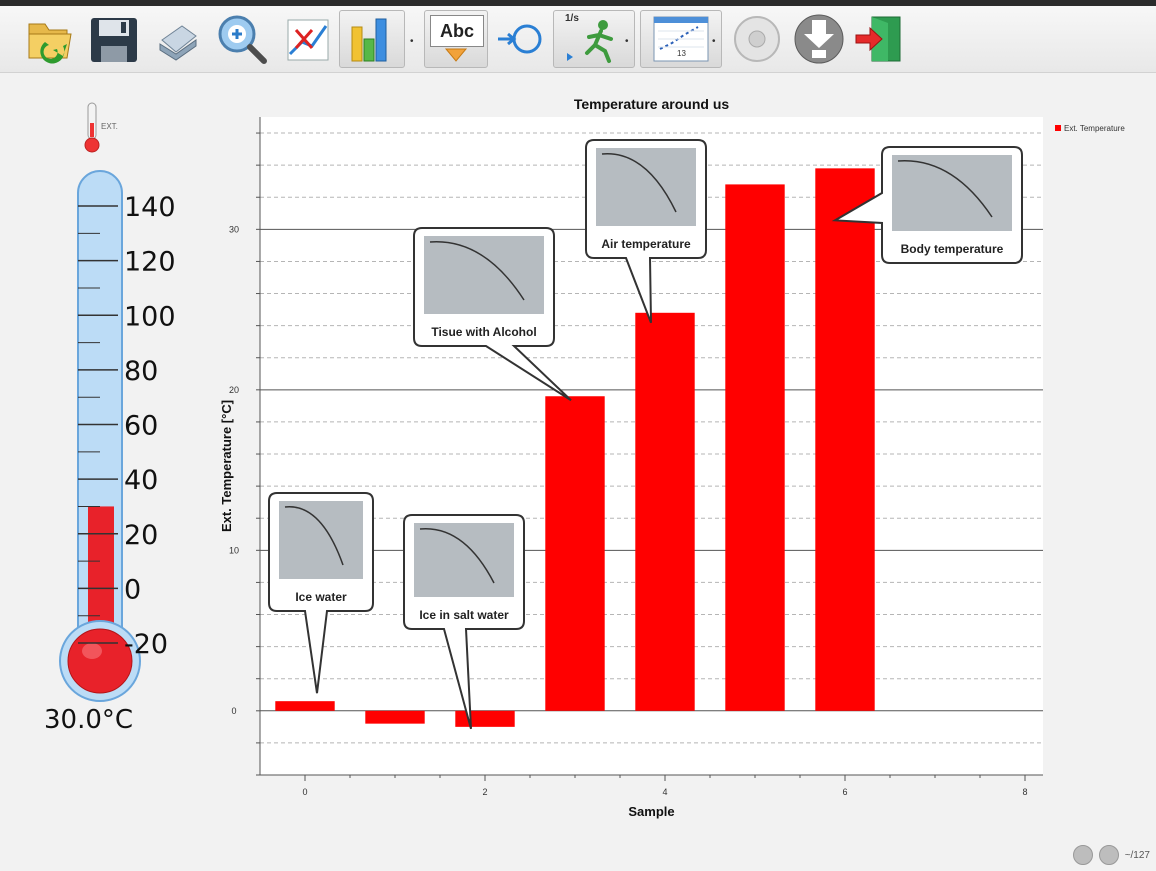  What do you see at coordinates (369, 40) in the screenshot?
I see `chart-type-icon` at bounding box center [369, 40].